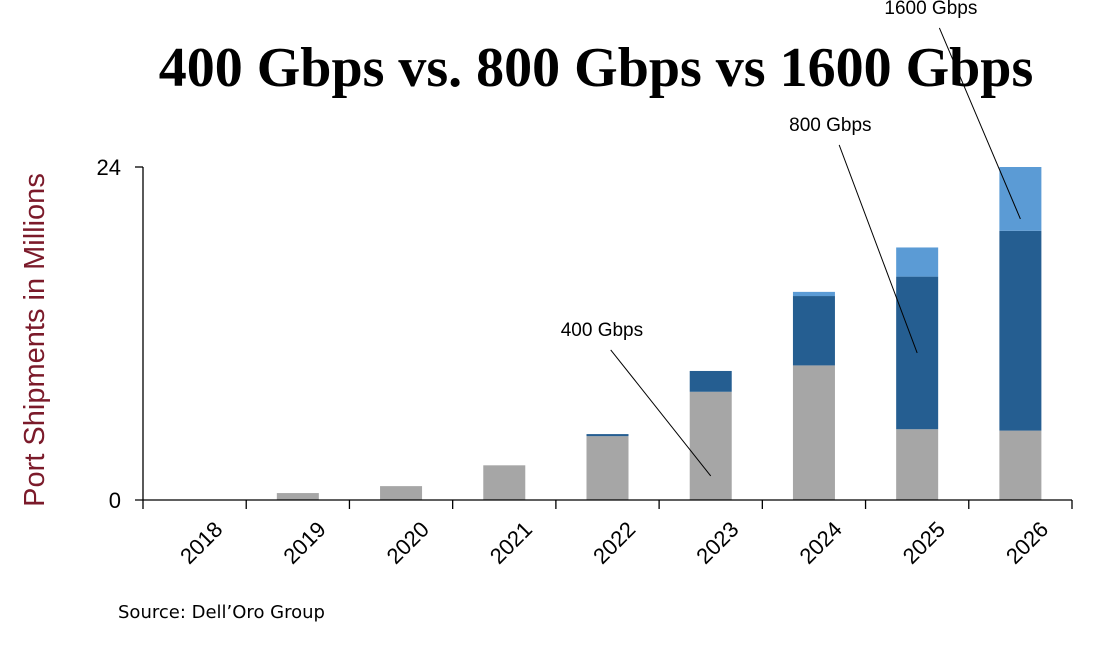 The image size is (1104, 654). Describe the element at coordinates (304, 543) in the screenshot. I see `x-tick-label: 2019` at that location.